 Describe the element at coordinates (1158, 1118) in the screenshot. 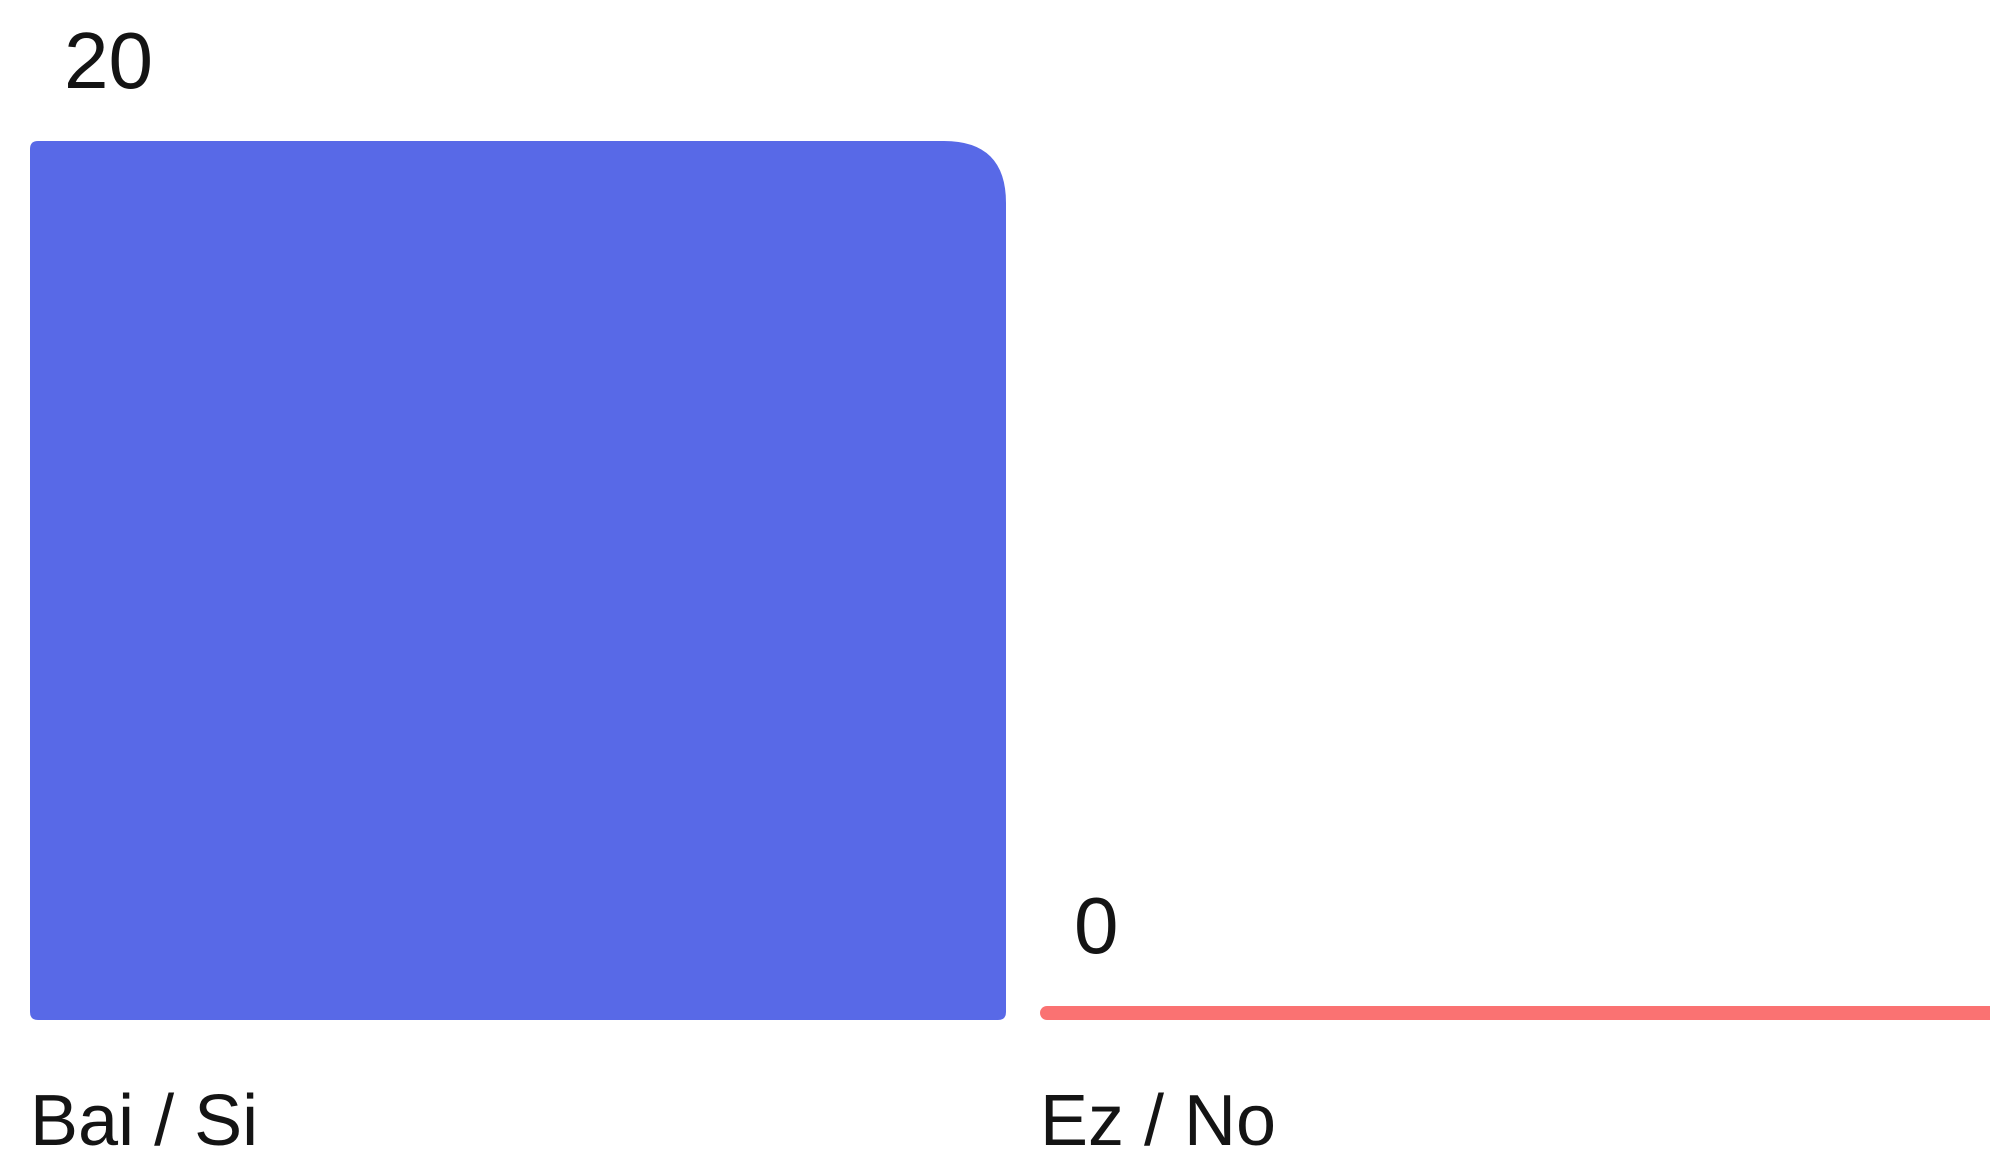

I see `category-label-ez-no: Ez / No` at that location.